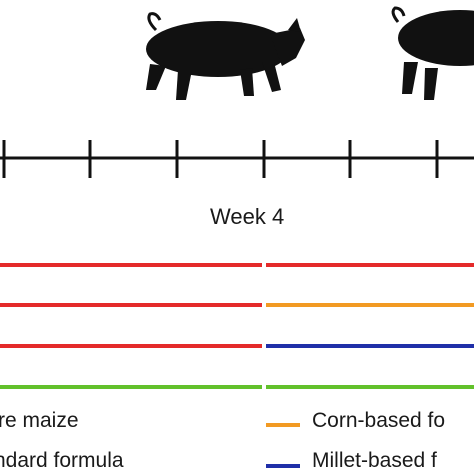  Describe the element at coordinates (247, 216) in the screenshot. I see `week-label: Week 4` at that location.